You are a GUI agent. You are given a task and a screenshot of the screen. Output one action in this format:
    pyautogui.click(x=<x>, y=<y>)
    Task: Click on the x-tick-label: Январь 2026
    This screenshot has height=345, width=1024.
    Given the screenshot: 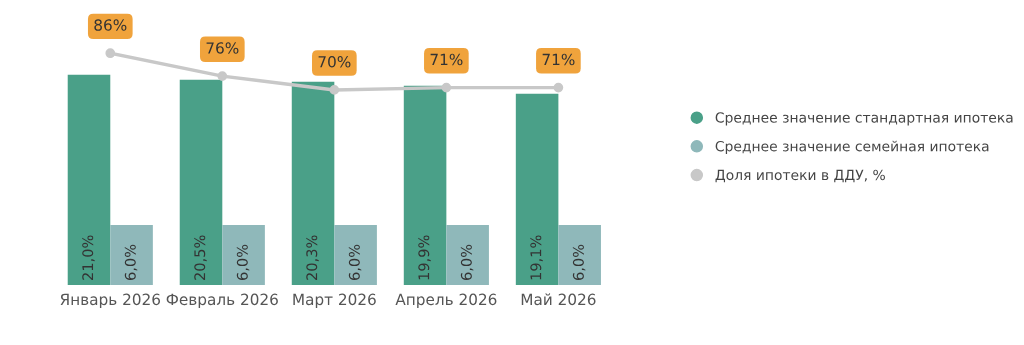 What is the action you would take?
    pyautogui.click(x=110, y=301)
    